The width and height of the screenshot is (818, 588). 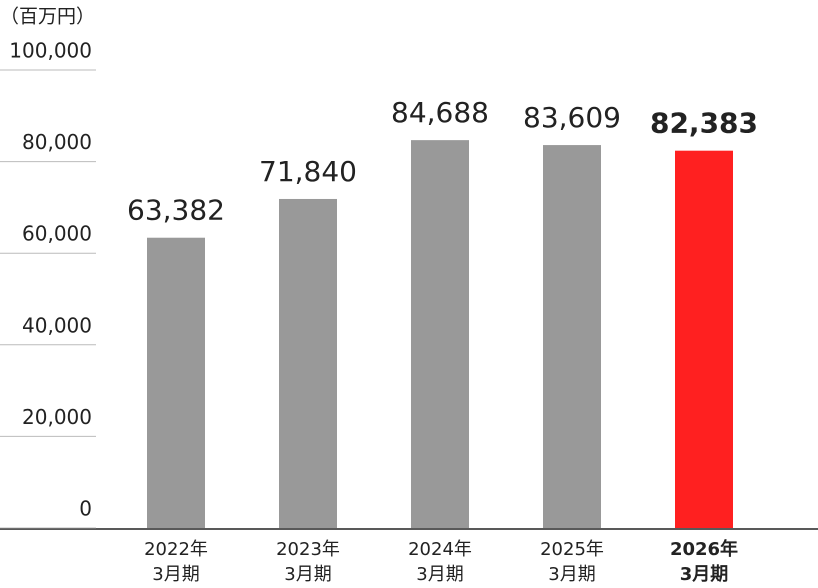 What do you see at coordinates (176, 549) in the screenshot?
I see `x-tick-label: 2022年` at bounding box center [176, 549].